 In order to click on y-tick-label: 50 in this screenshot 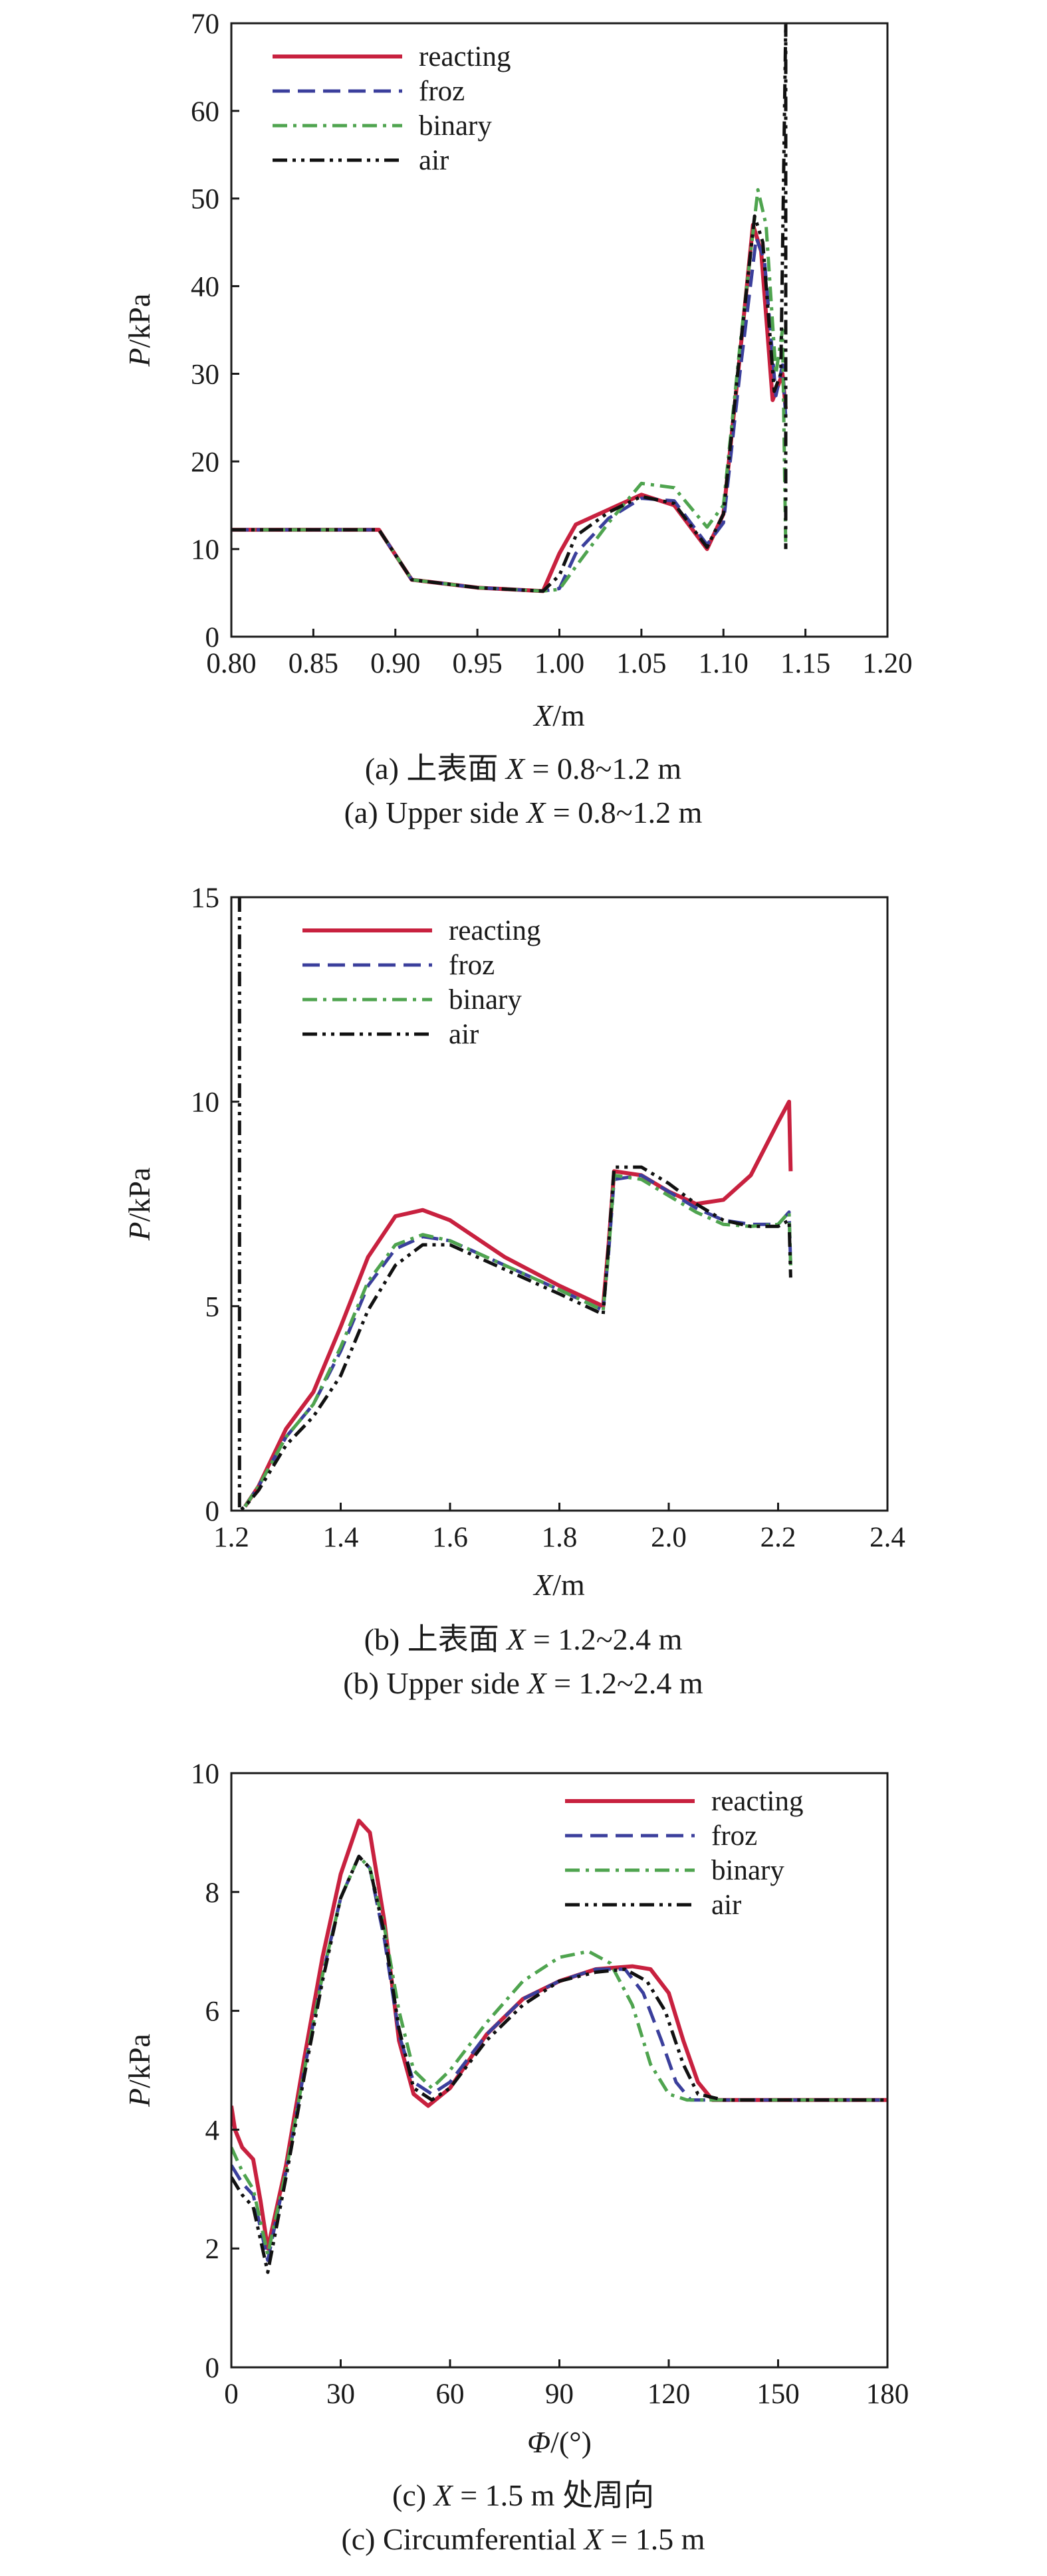, I will do `click(205, 199)`.